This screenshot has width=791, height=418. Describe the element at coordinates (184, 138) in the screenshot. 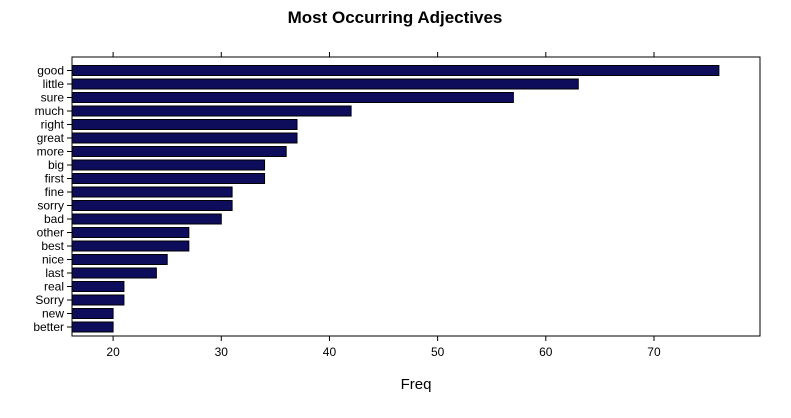

I see `bar-great` at that location.